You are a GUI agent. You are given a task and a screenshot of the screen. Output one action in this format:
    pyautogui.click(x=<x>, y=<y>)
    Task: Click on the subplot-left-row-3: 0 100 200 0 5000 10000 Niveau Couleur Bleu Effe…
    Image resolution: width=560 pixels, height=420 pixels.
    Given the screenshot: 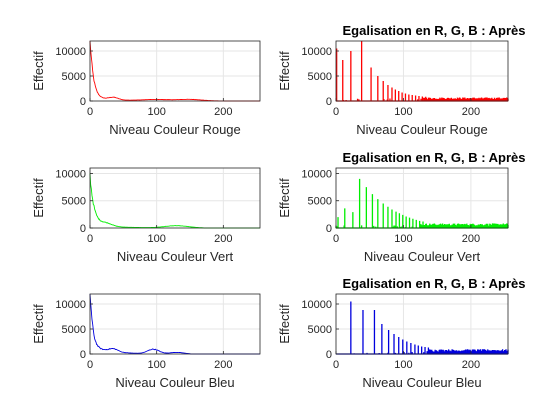 What is the action you would take?
    pyautogui.click(x=146, y=341)
    